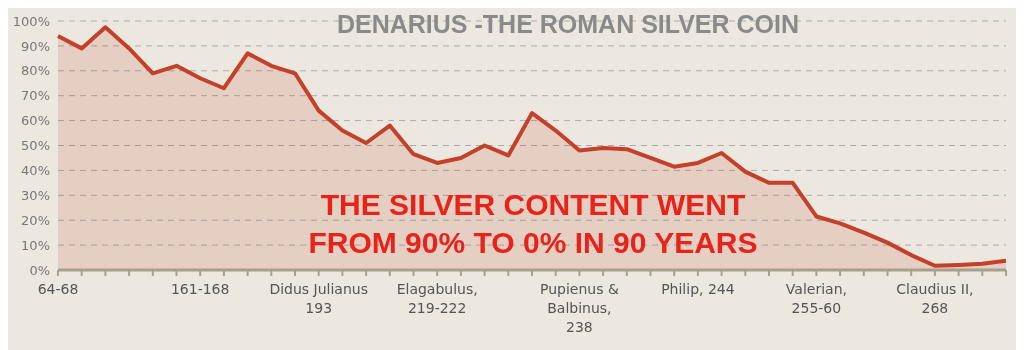  Describe the element at coordinates (35, 245) in the screenshot. I see `y-tick-label: 10%` at that location.